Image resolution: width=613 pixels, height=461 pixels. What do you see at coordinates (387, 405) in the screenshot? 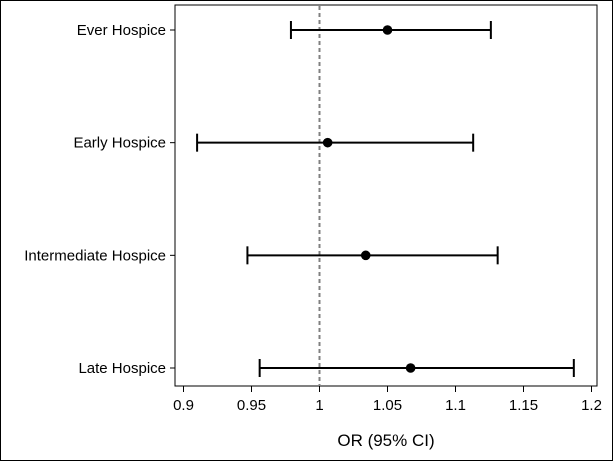
I see `x-tick-label: 1.05` at bounding box center [387, 405].